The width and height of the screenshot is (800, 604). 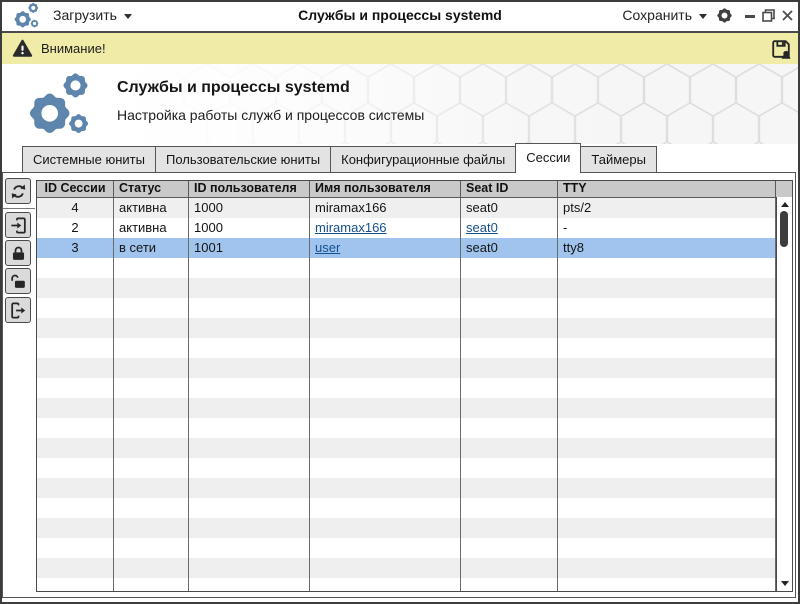 I want to click on table-cell: 1001, so click(x=249, y=248).